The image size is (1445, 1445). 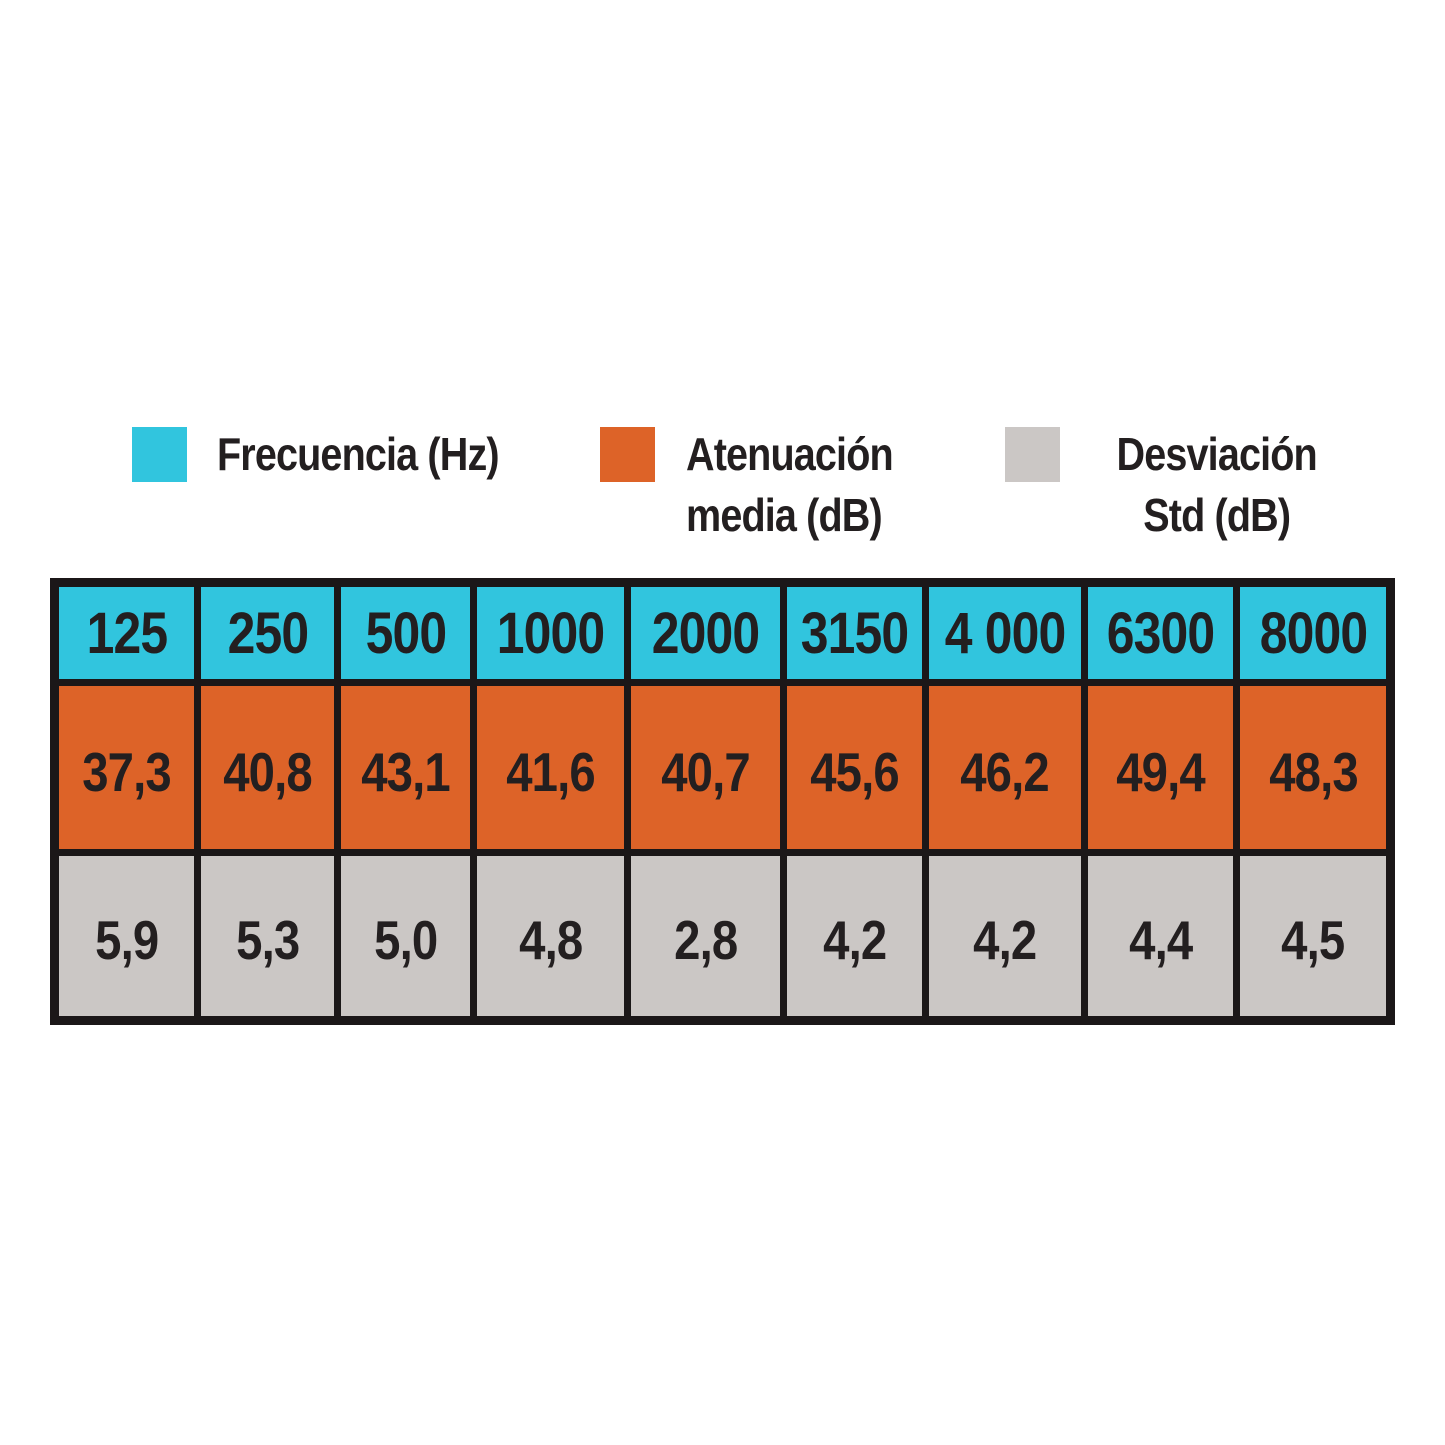 What do you see at coordinates (1217, 515) in the screenshot?
I see `legend-label-deviation-line2: Std (dB)` at bounding box center [1217, 515].